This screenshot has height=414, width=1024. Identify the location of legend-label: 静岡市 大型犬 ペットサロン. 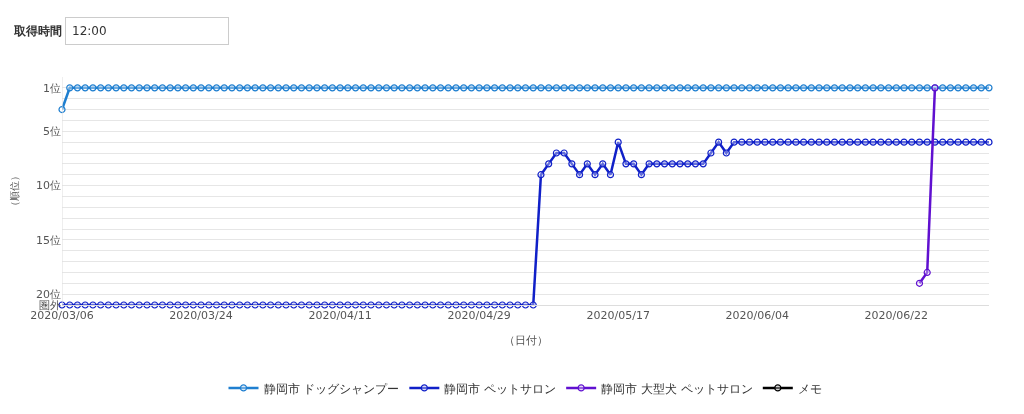
(677, 388).